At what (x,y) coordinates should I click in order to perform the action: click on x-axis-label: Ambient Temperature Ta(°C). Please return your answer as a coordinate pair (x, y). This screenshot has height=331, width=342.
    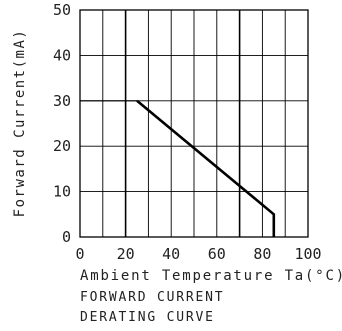
    Looking at the image, I should click on (211, 276).